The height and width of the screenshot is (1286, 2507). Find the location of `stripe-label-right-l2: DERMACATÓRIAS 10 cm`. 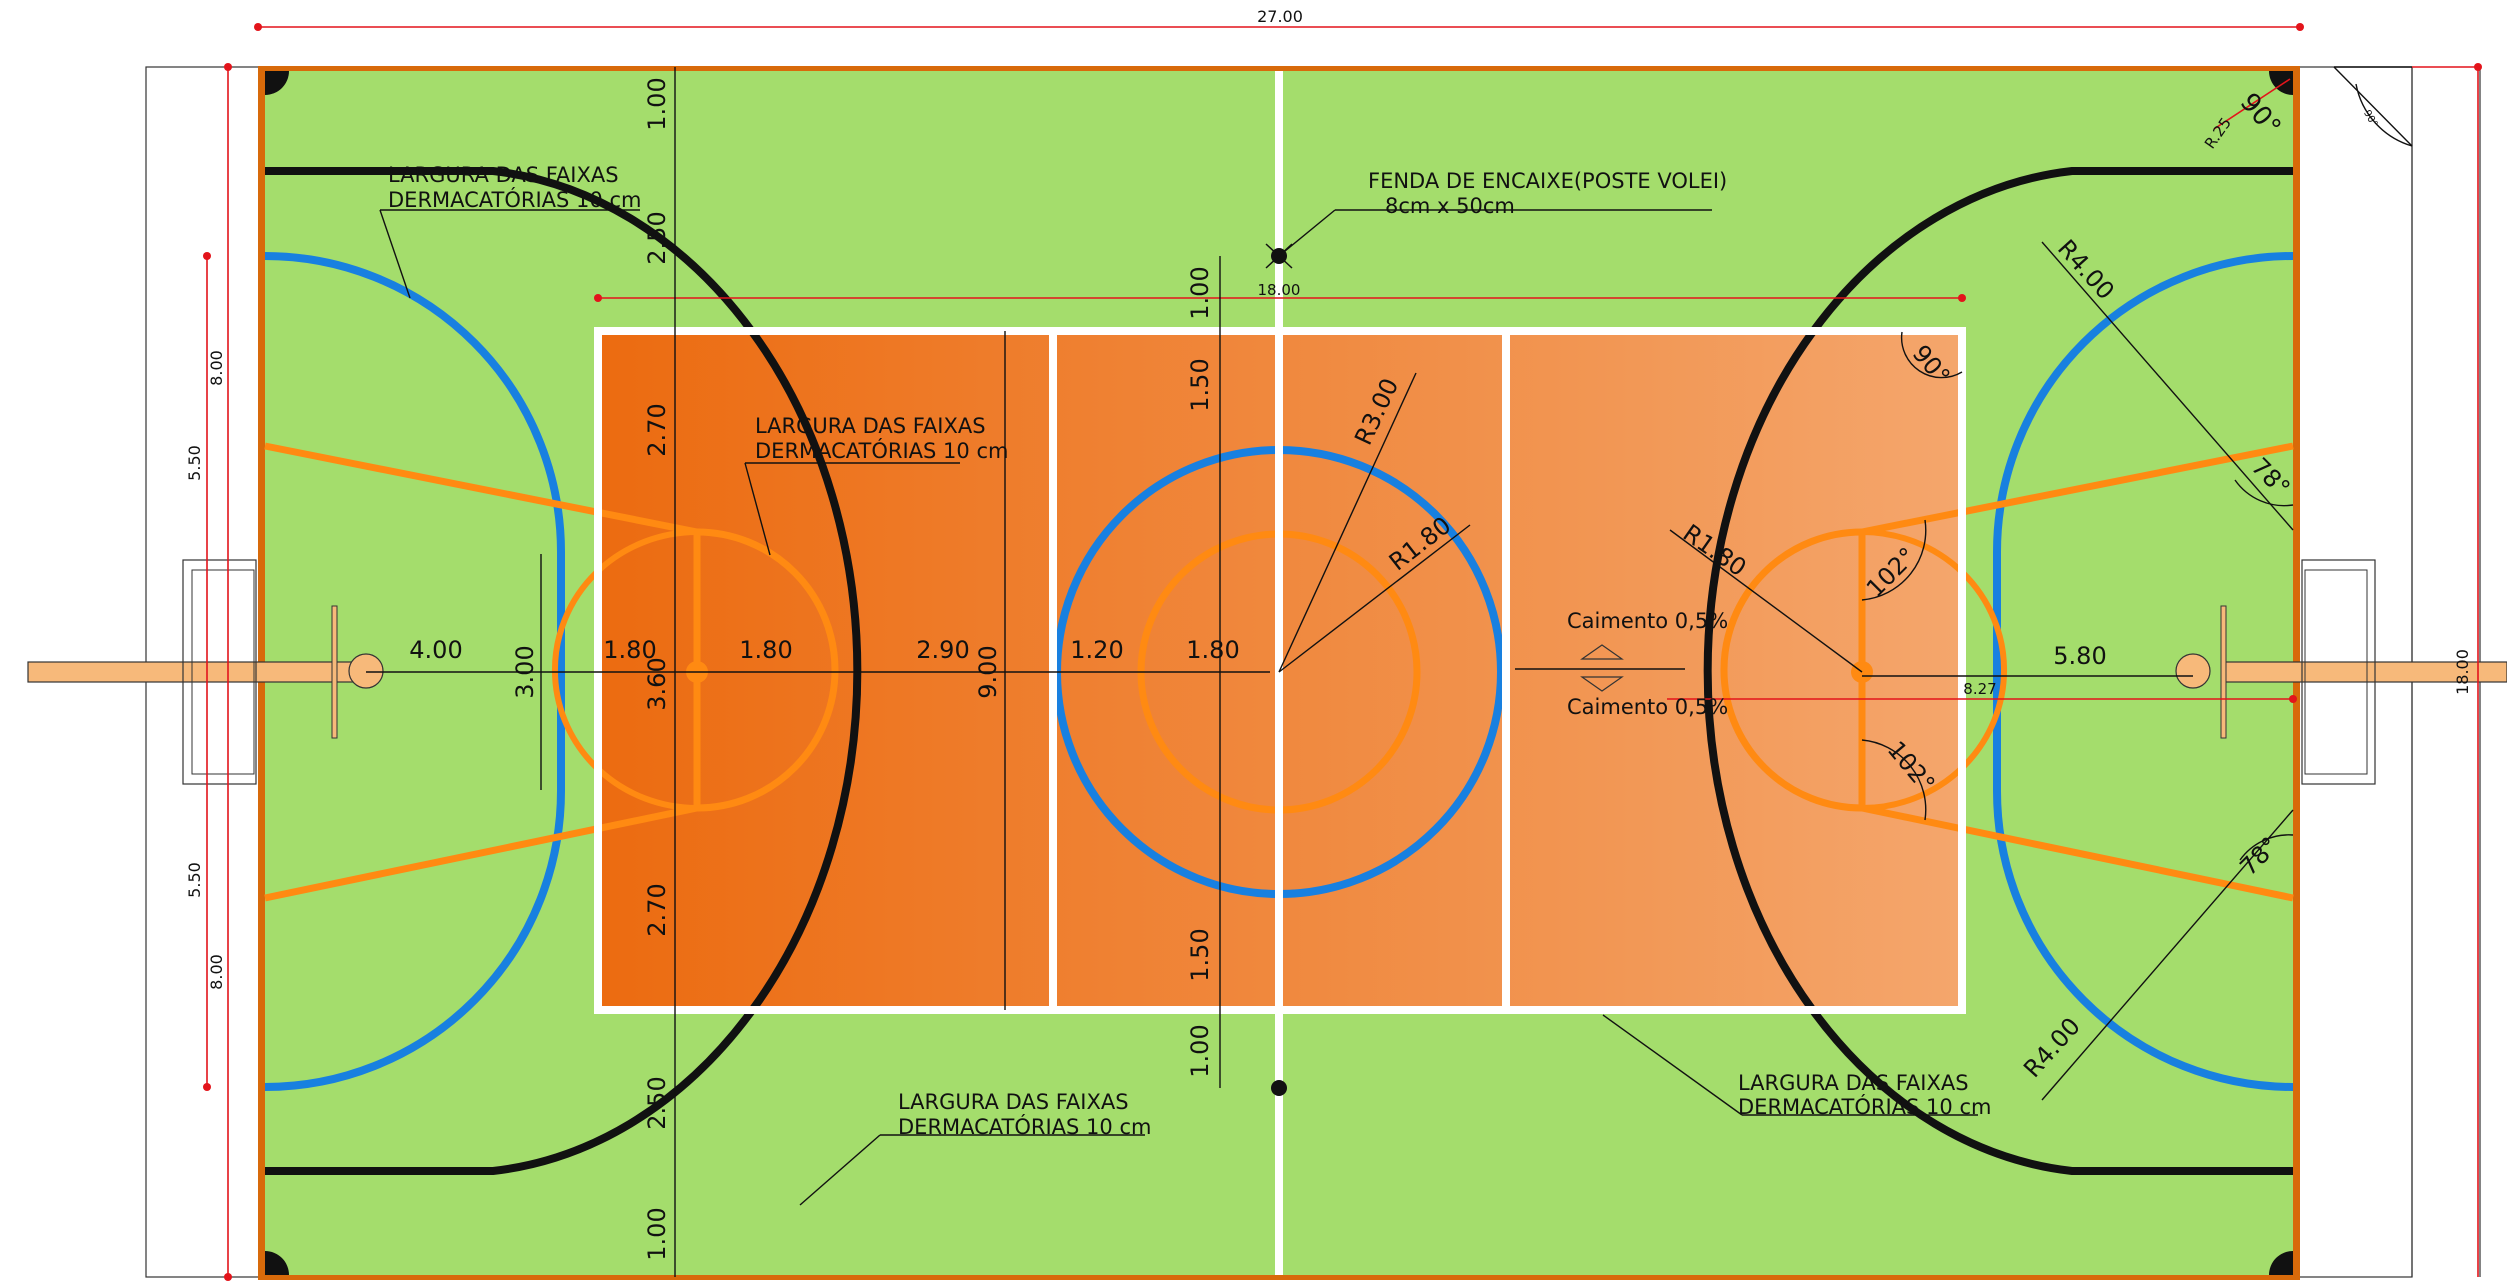

stripe-label-right-l2: DERMACATÓRIAS 10 cm is located at coordinates (1864, 1106).